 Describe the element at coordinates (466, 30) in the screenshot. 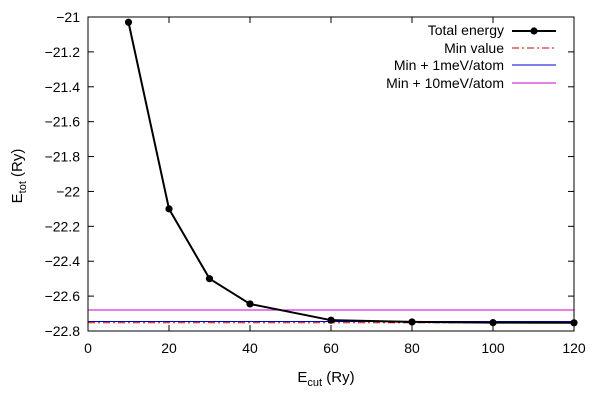

I see `legend-label-total-energy: Total energy` at that location.